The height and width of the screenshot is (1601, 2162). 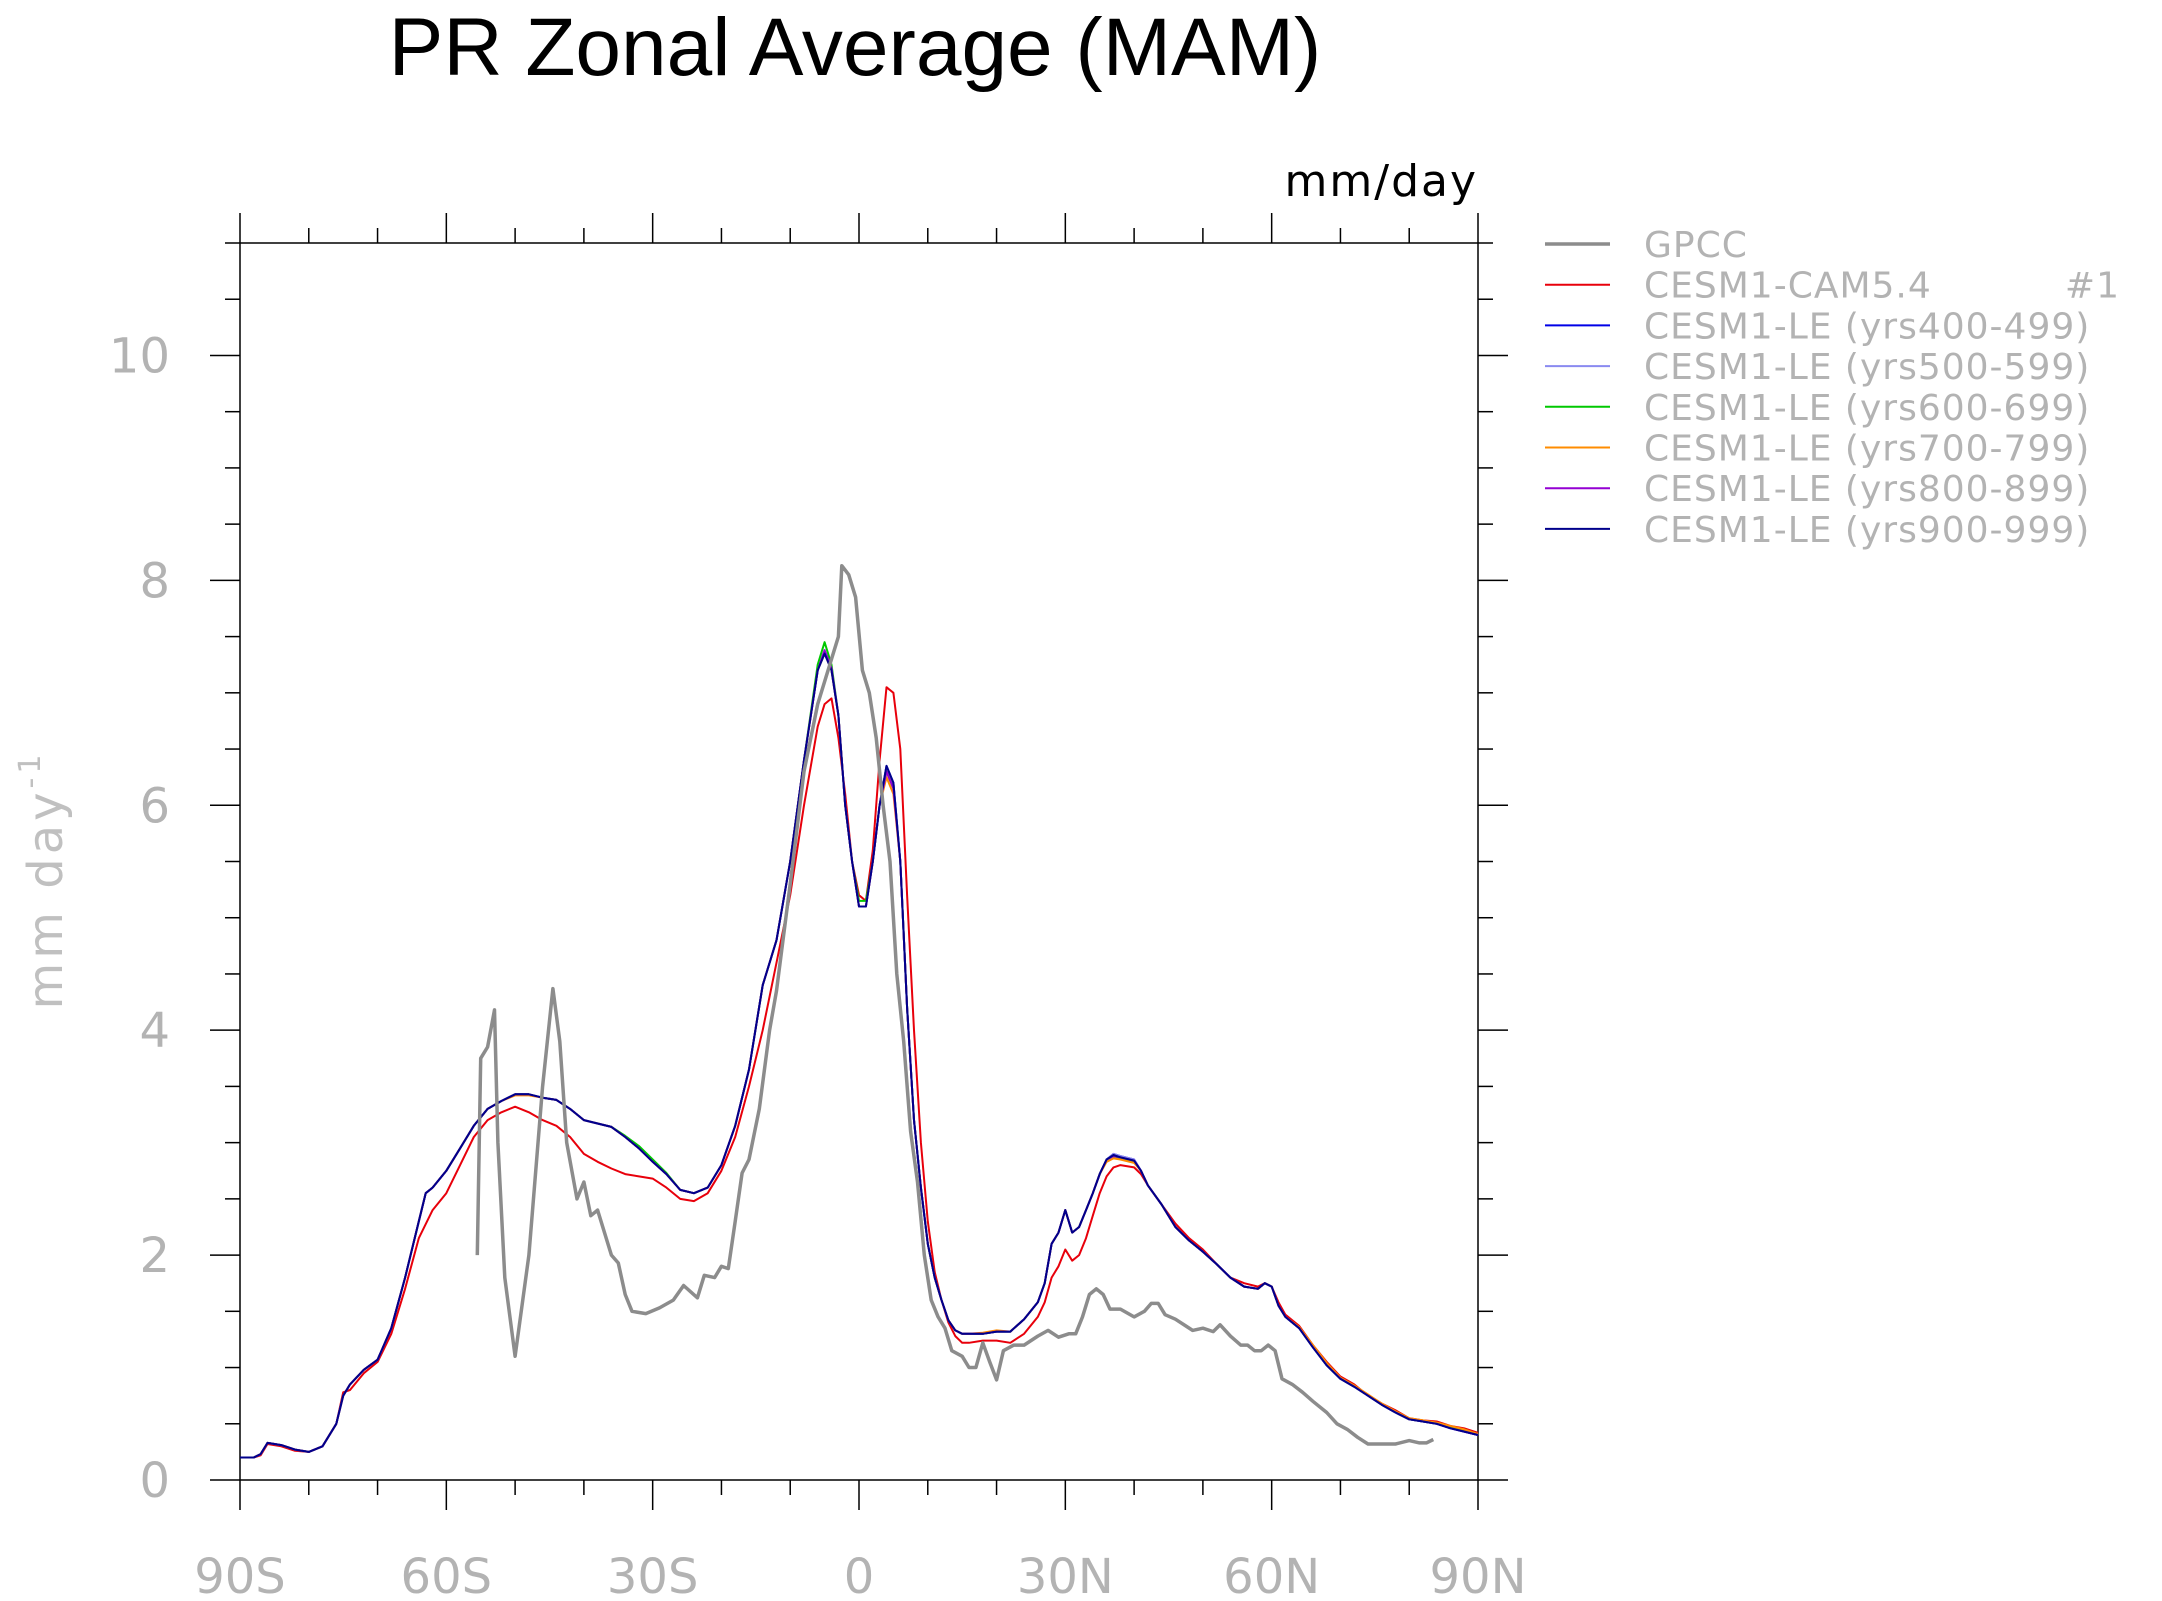 I want to click on legend-label: CESM1-LE (yrs800-899), so click(x=1867, y=489).